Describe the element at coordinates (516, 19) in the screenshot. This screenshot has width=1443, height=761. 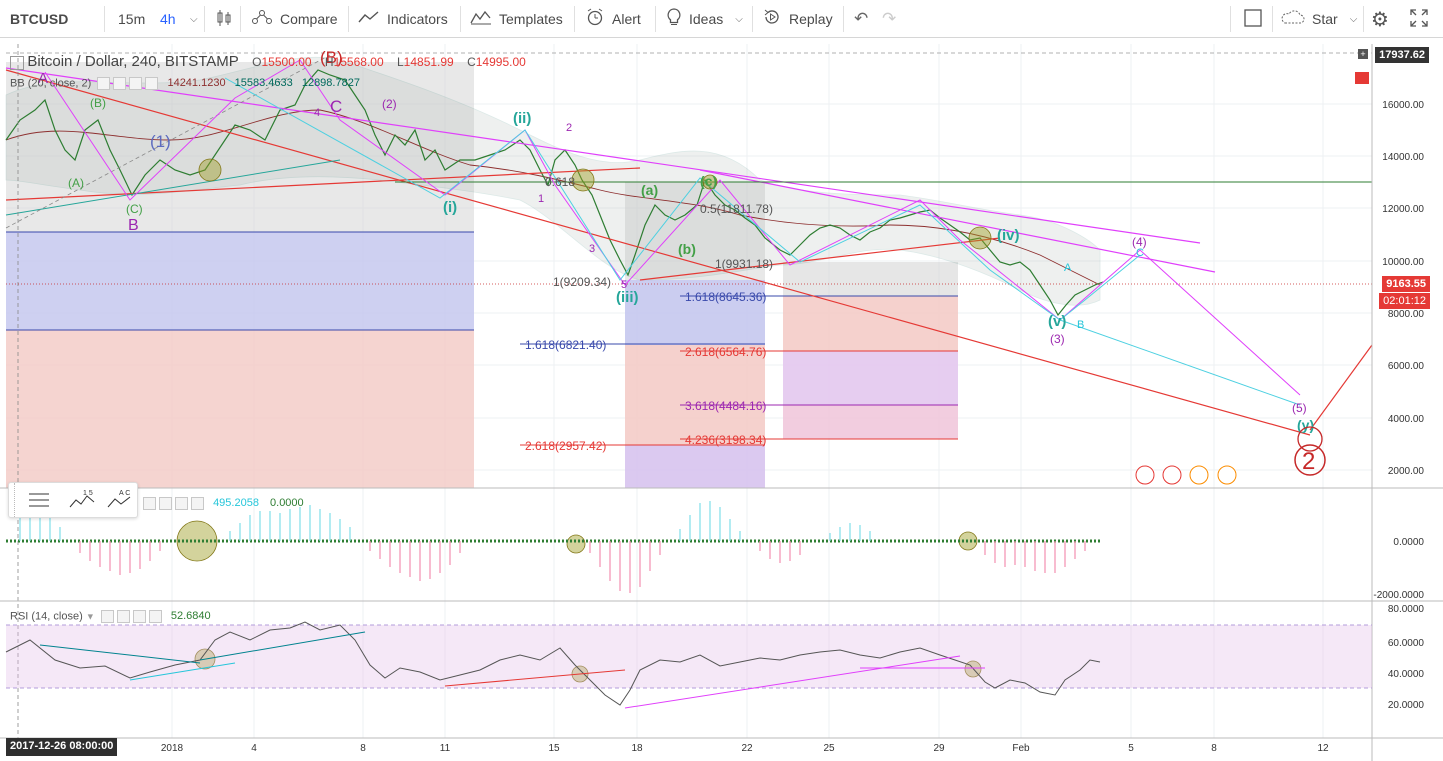
I see `templates-button: Templates` at that location.